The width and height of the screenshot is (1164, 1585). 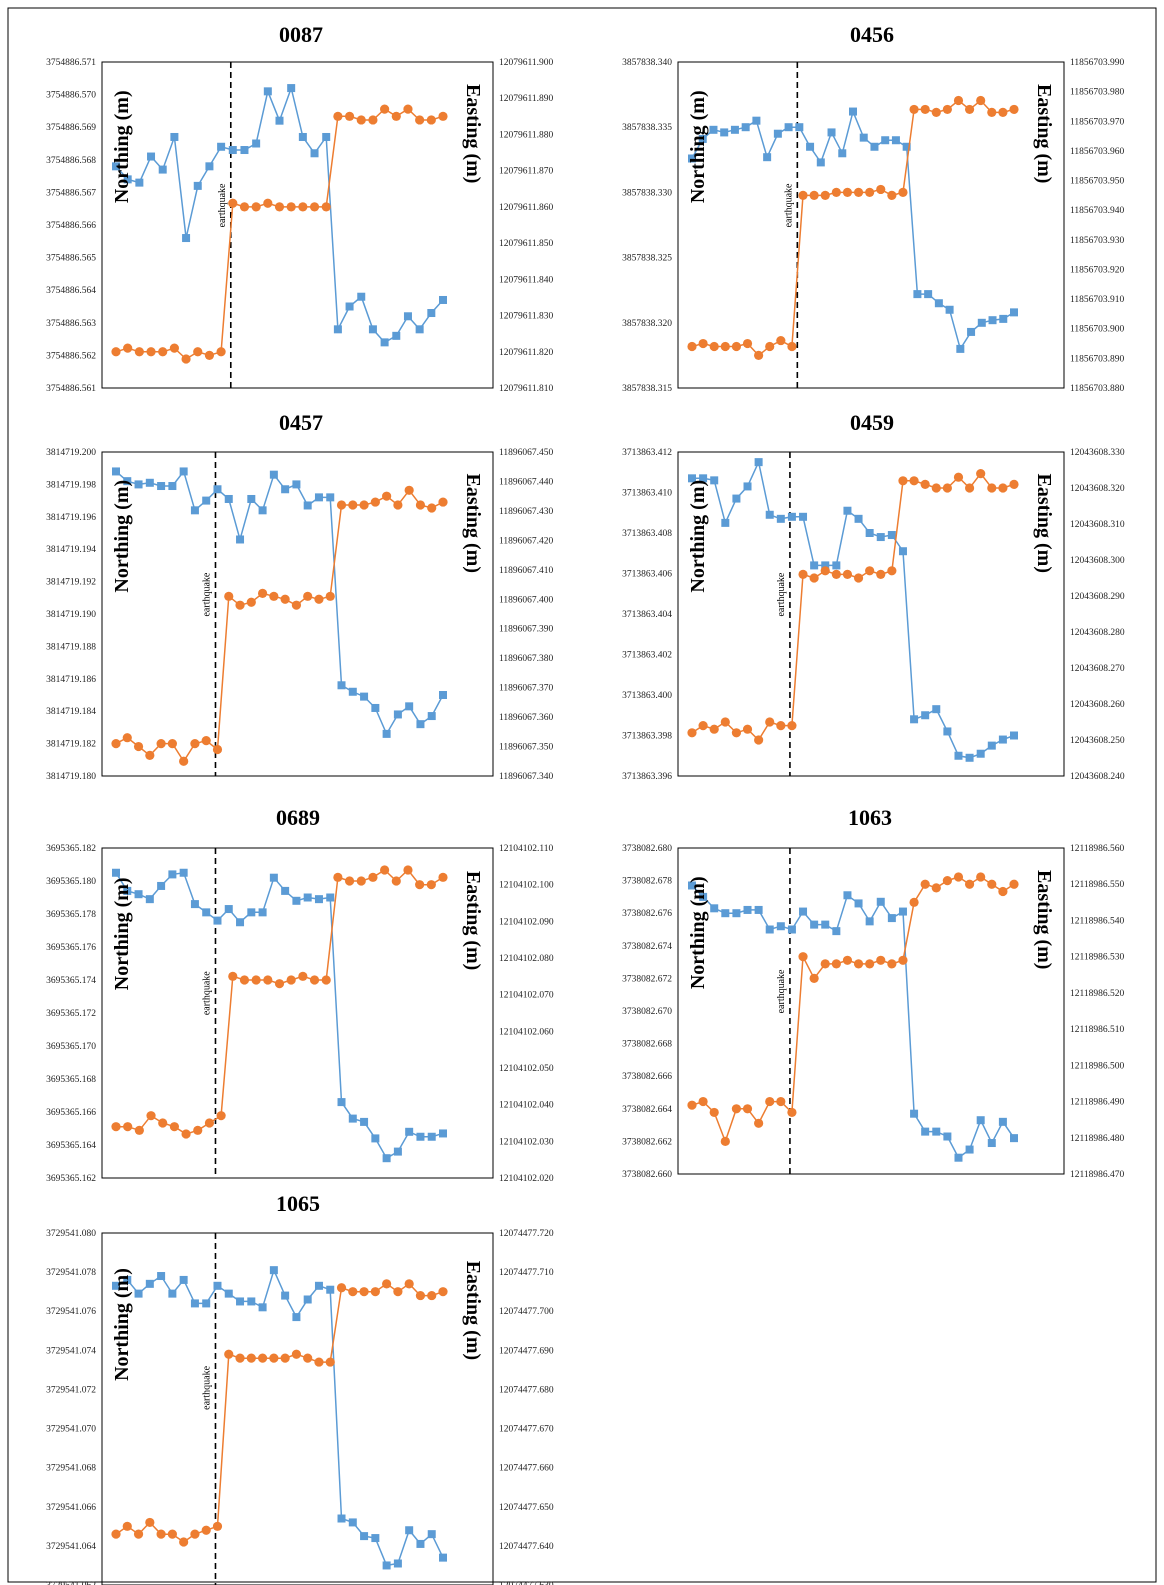 I want to click on y-tick-label: 3729541.066, so click(x=71, y=1508).